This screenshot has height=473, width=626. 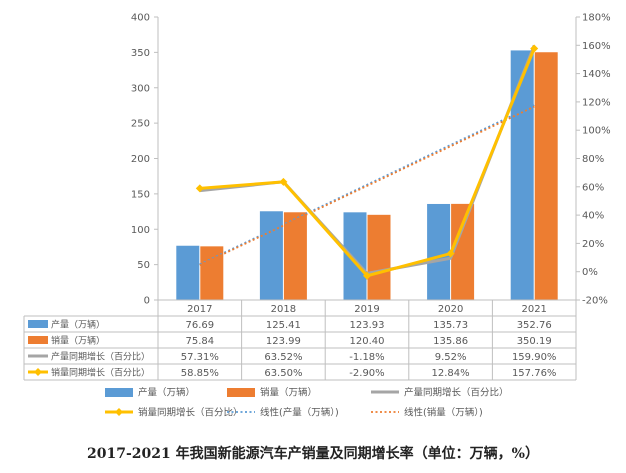 I want to click on left-tick-label: 400, so click(x=140, y=18).